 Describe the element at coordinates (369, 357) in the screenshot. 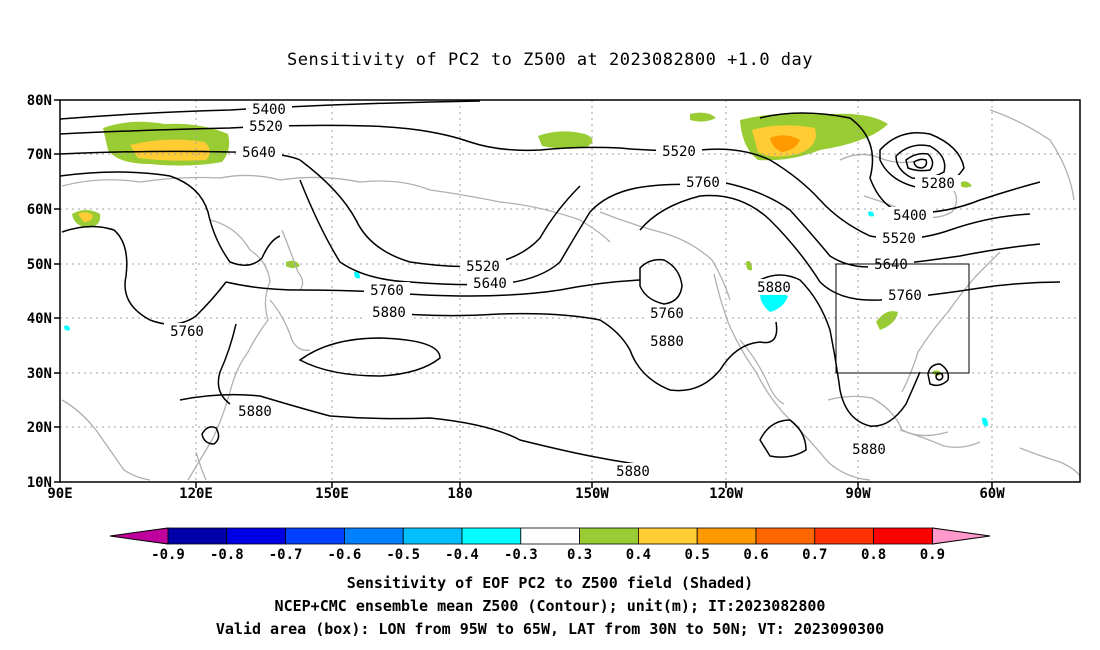

I see `contour-5880-a` at that location.